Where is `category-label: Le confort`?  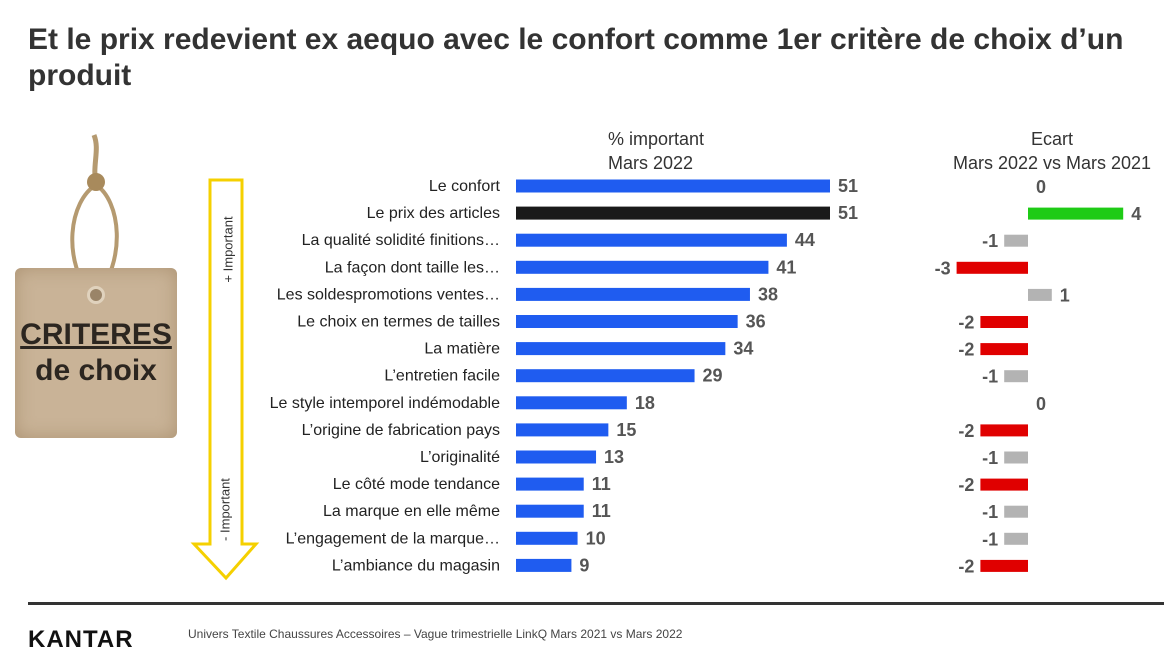 category-label: Le confort is located at coordinates (465, 186).